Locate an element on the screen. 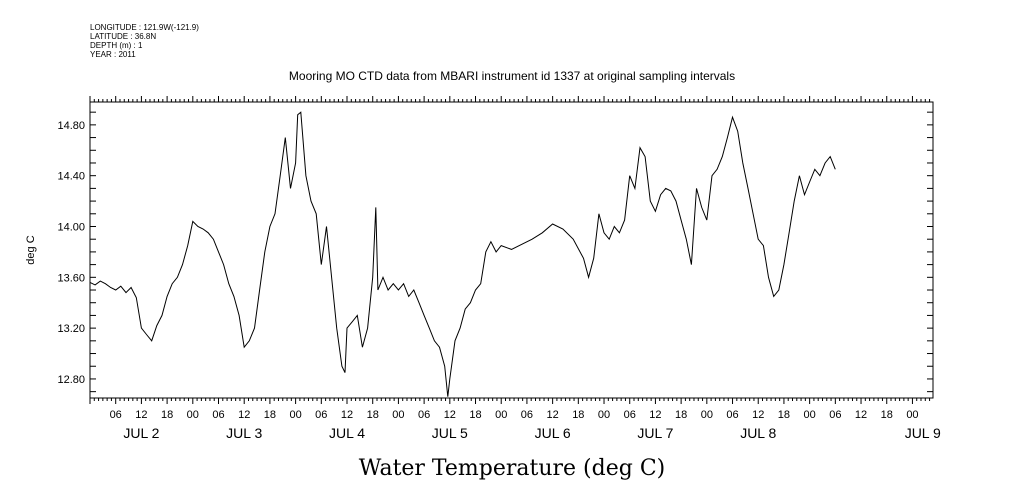 The height and width of the screenshot is (504, 1009). y-tick-label: 13.60 is located at coordinates (71, 278).